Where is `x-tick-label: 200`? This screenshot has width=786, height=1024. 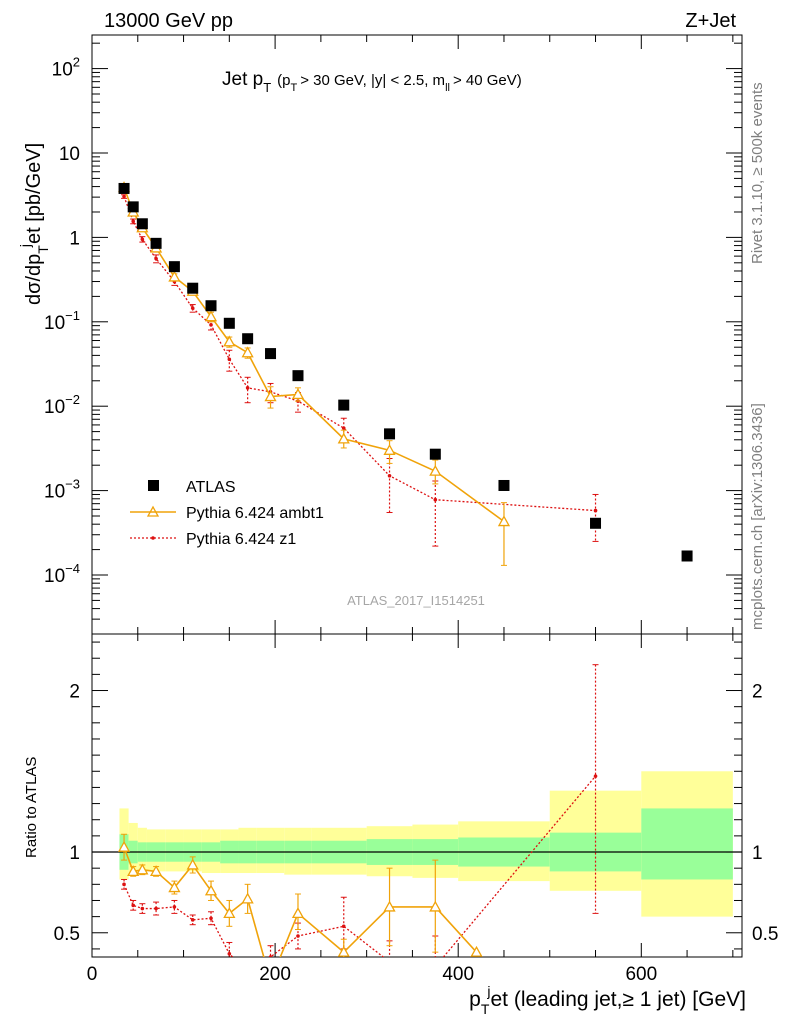 x-tick-label: 200 is located at coordinates (275, 974).